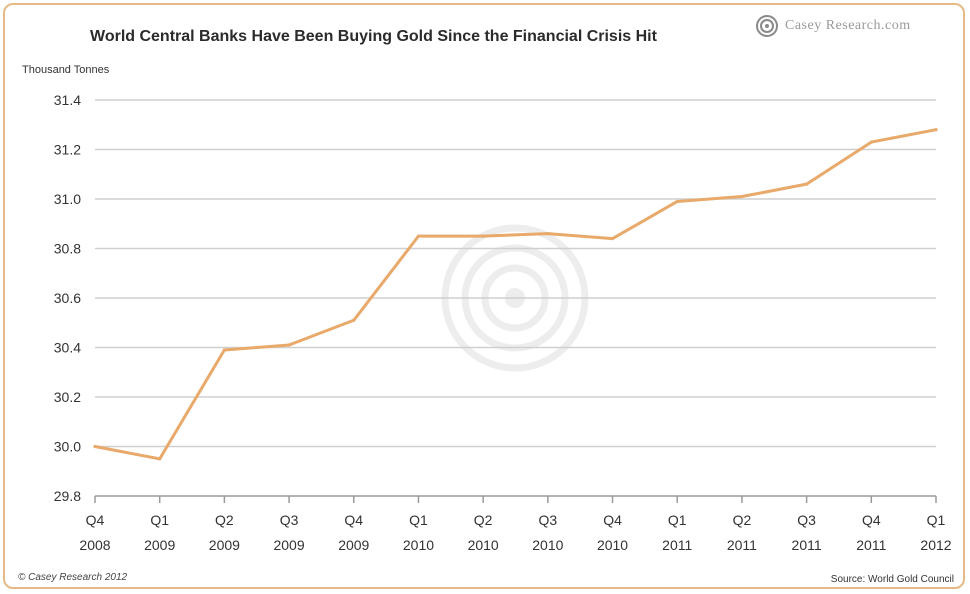 The height and width of the screenshot is (594, 970). Describe the element at coordinates (94, 545) in the screenshot. I see `x-tick-year: 2008` at that location.